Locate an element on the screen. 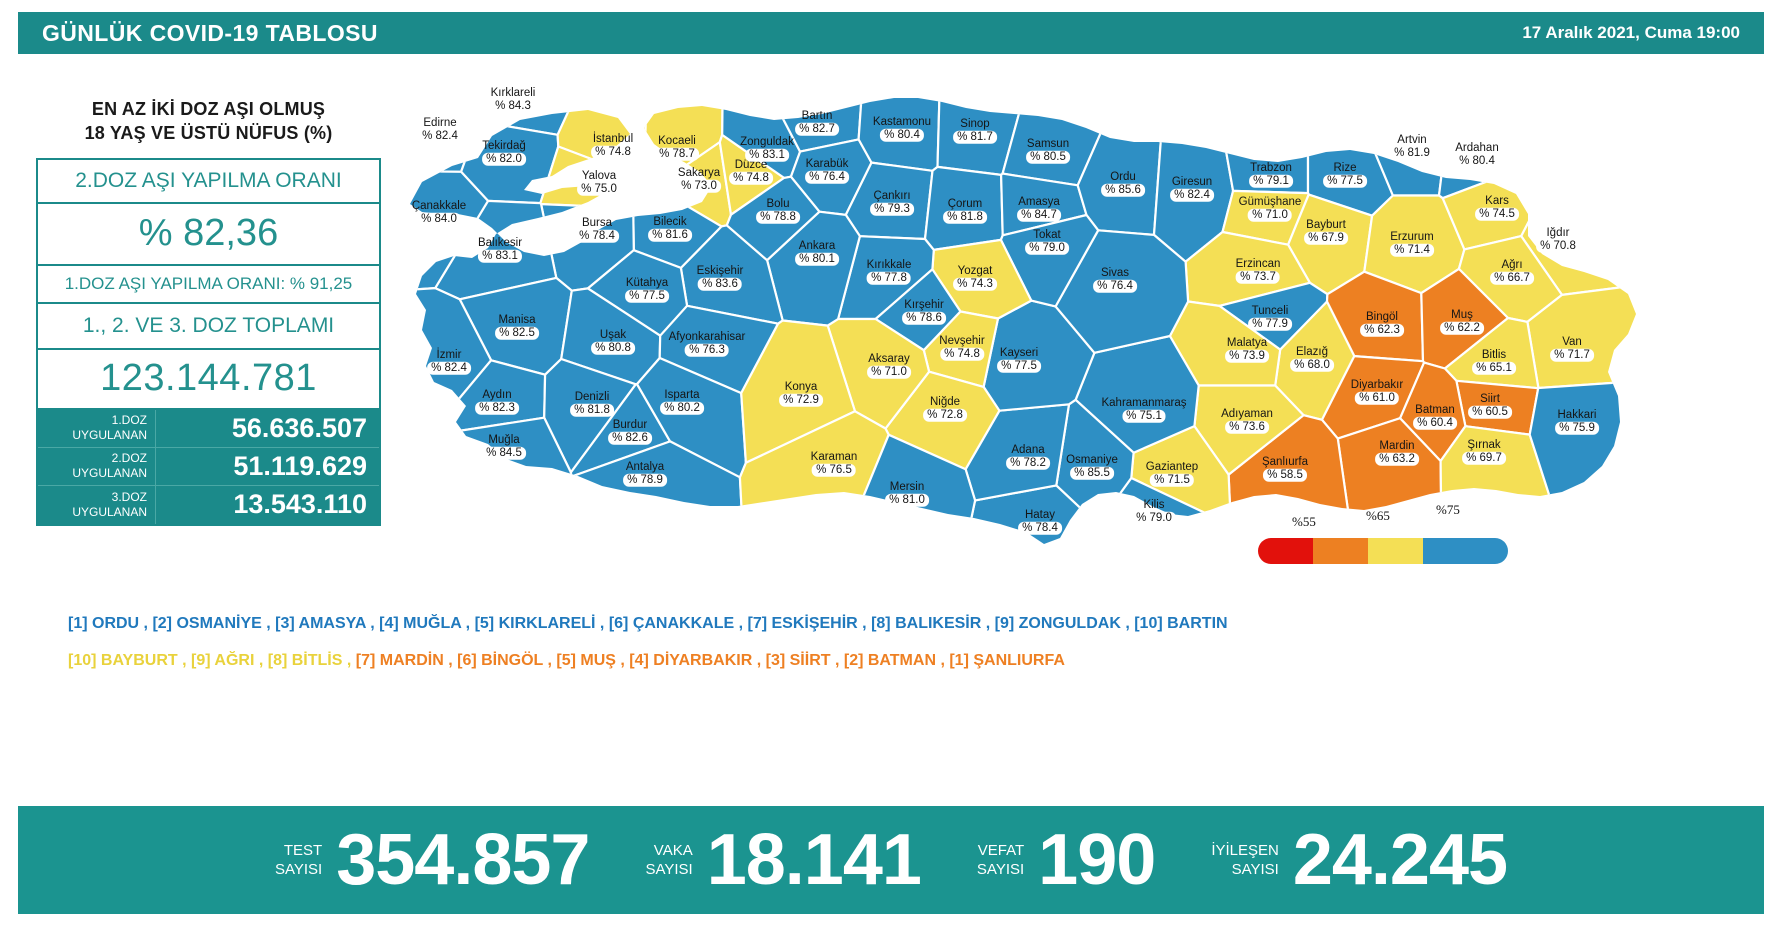 This screenshot has height=928, width=1782. dose1-label-line1: 1.DOZ is located at coordinates (129, 420).